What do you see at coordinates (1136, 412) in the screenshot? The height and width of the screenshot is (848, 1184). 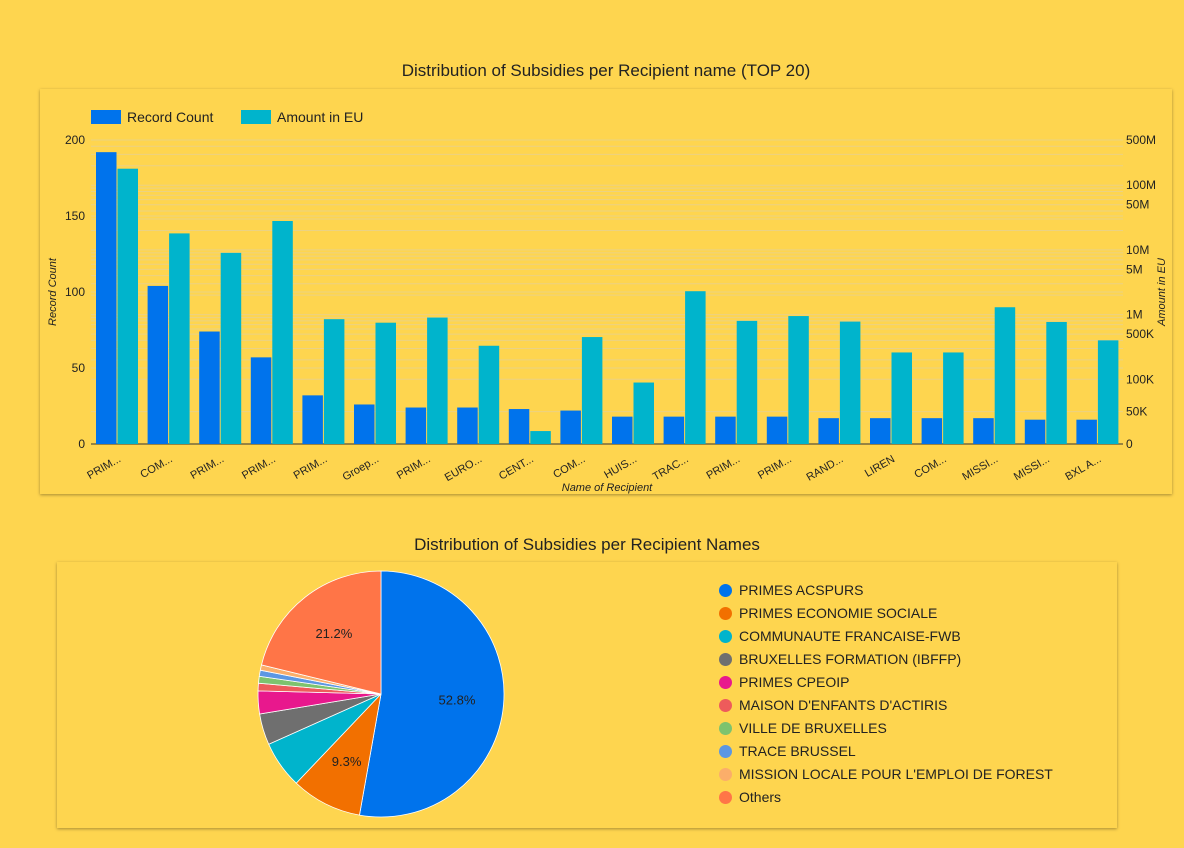 I see `y2-tick-label: 50K` at bounding box center [1136, 412].